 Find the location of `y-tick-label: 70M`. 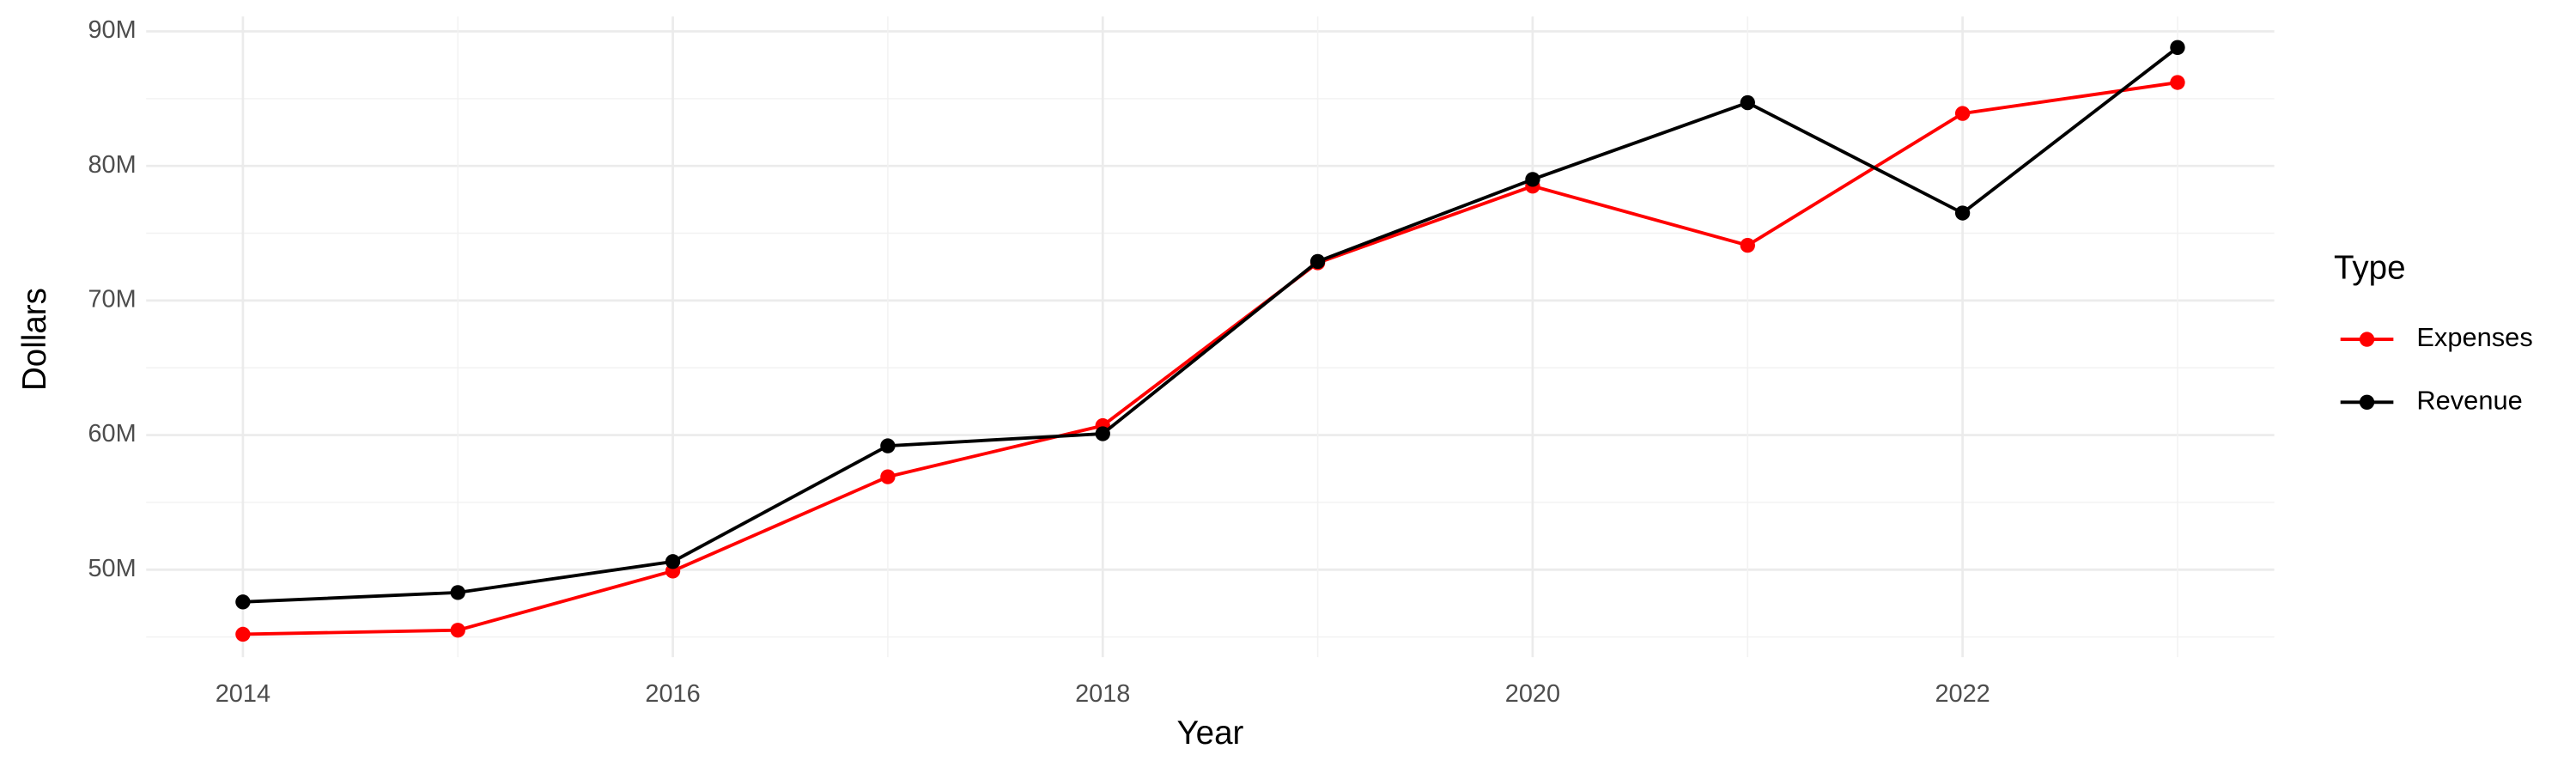

y-tick-label: 70M is located at coordinates (112, 299).